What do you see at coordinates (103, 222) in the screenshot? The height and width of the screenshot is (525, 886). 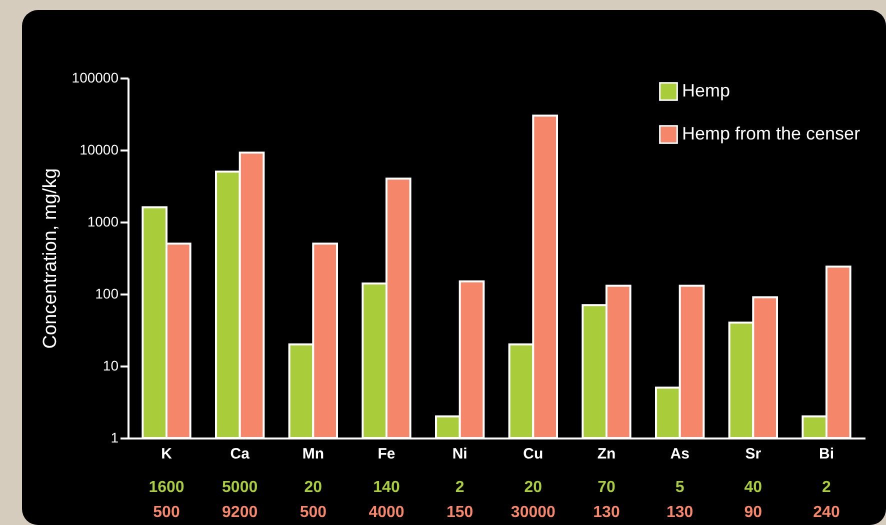 I see `y-tick-label: 1000` at bounding box center [103, 222].